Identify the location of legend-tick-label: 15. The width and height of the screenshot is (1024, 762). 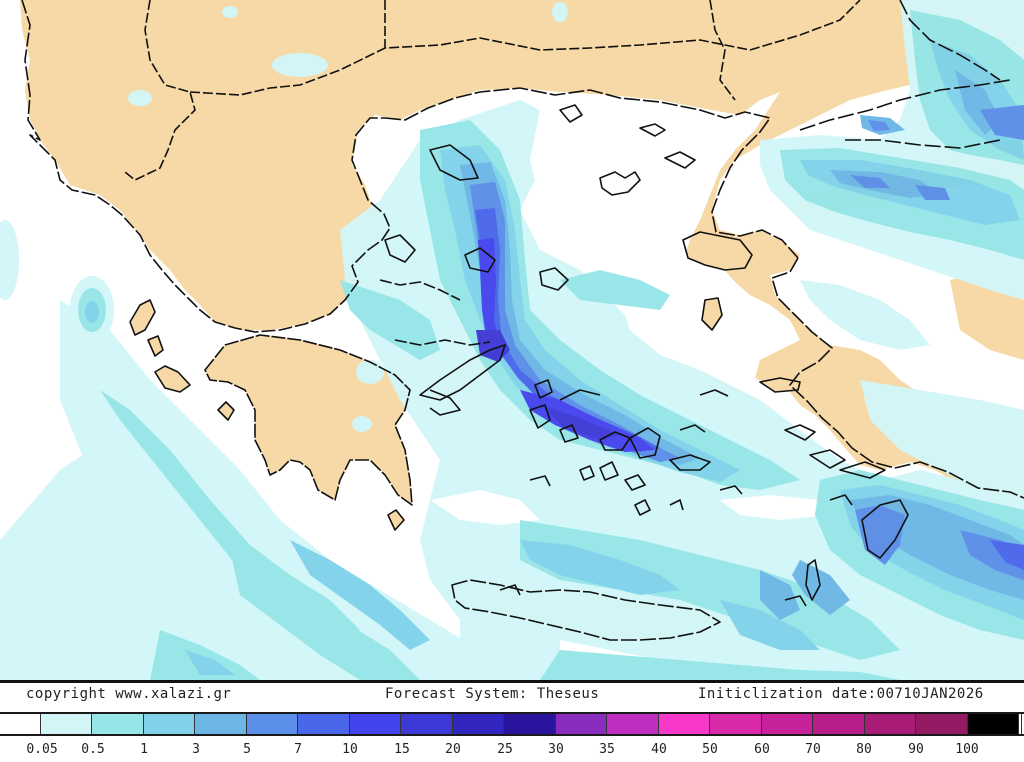
(402, 749).